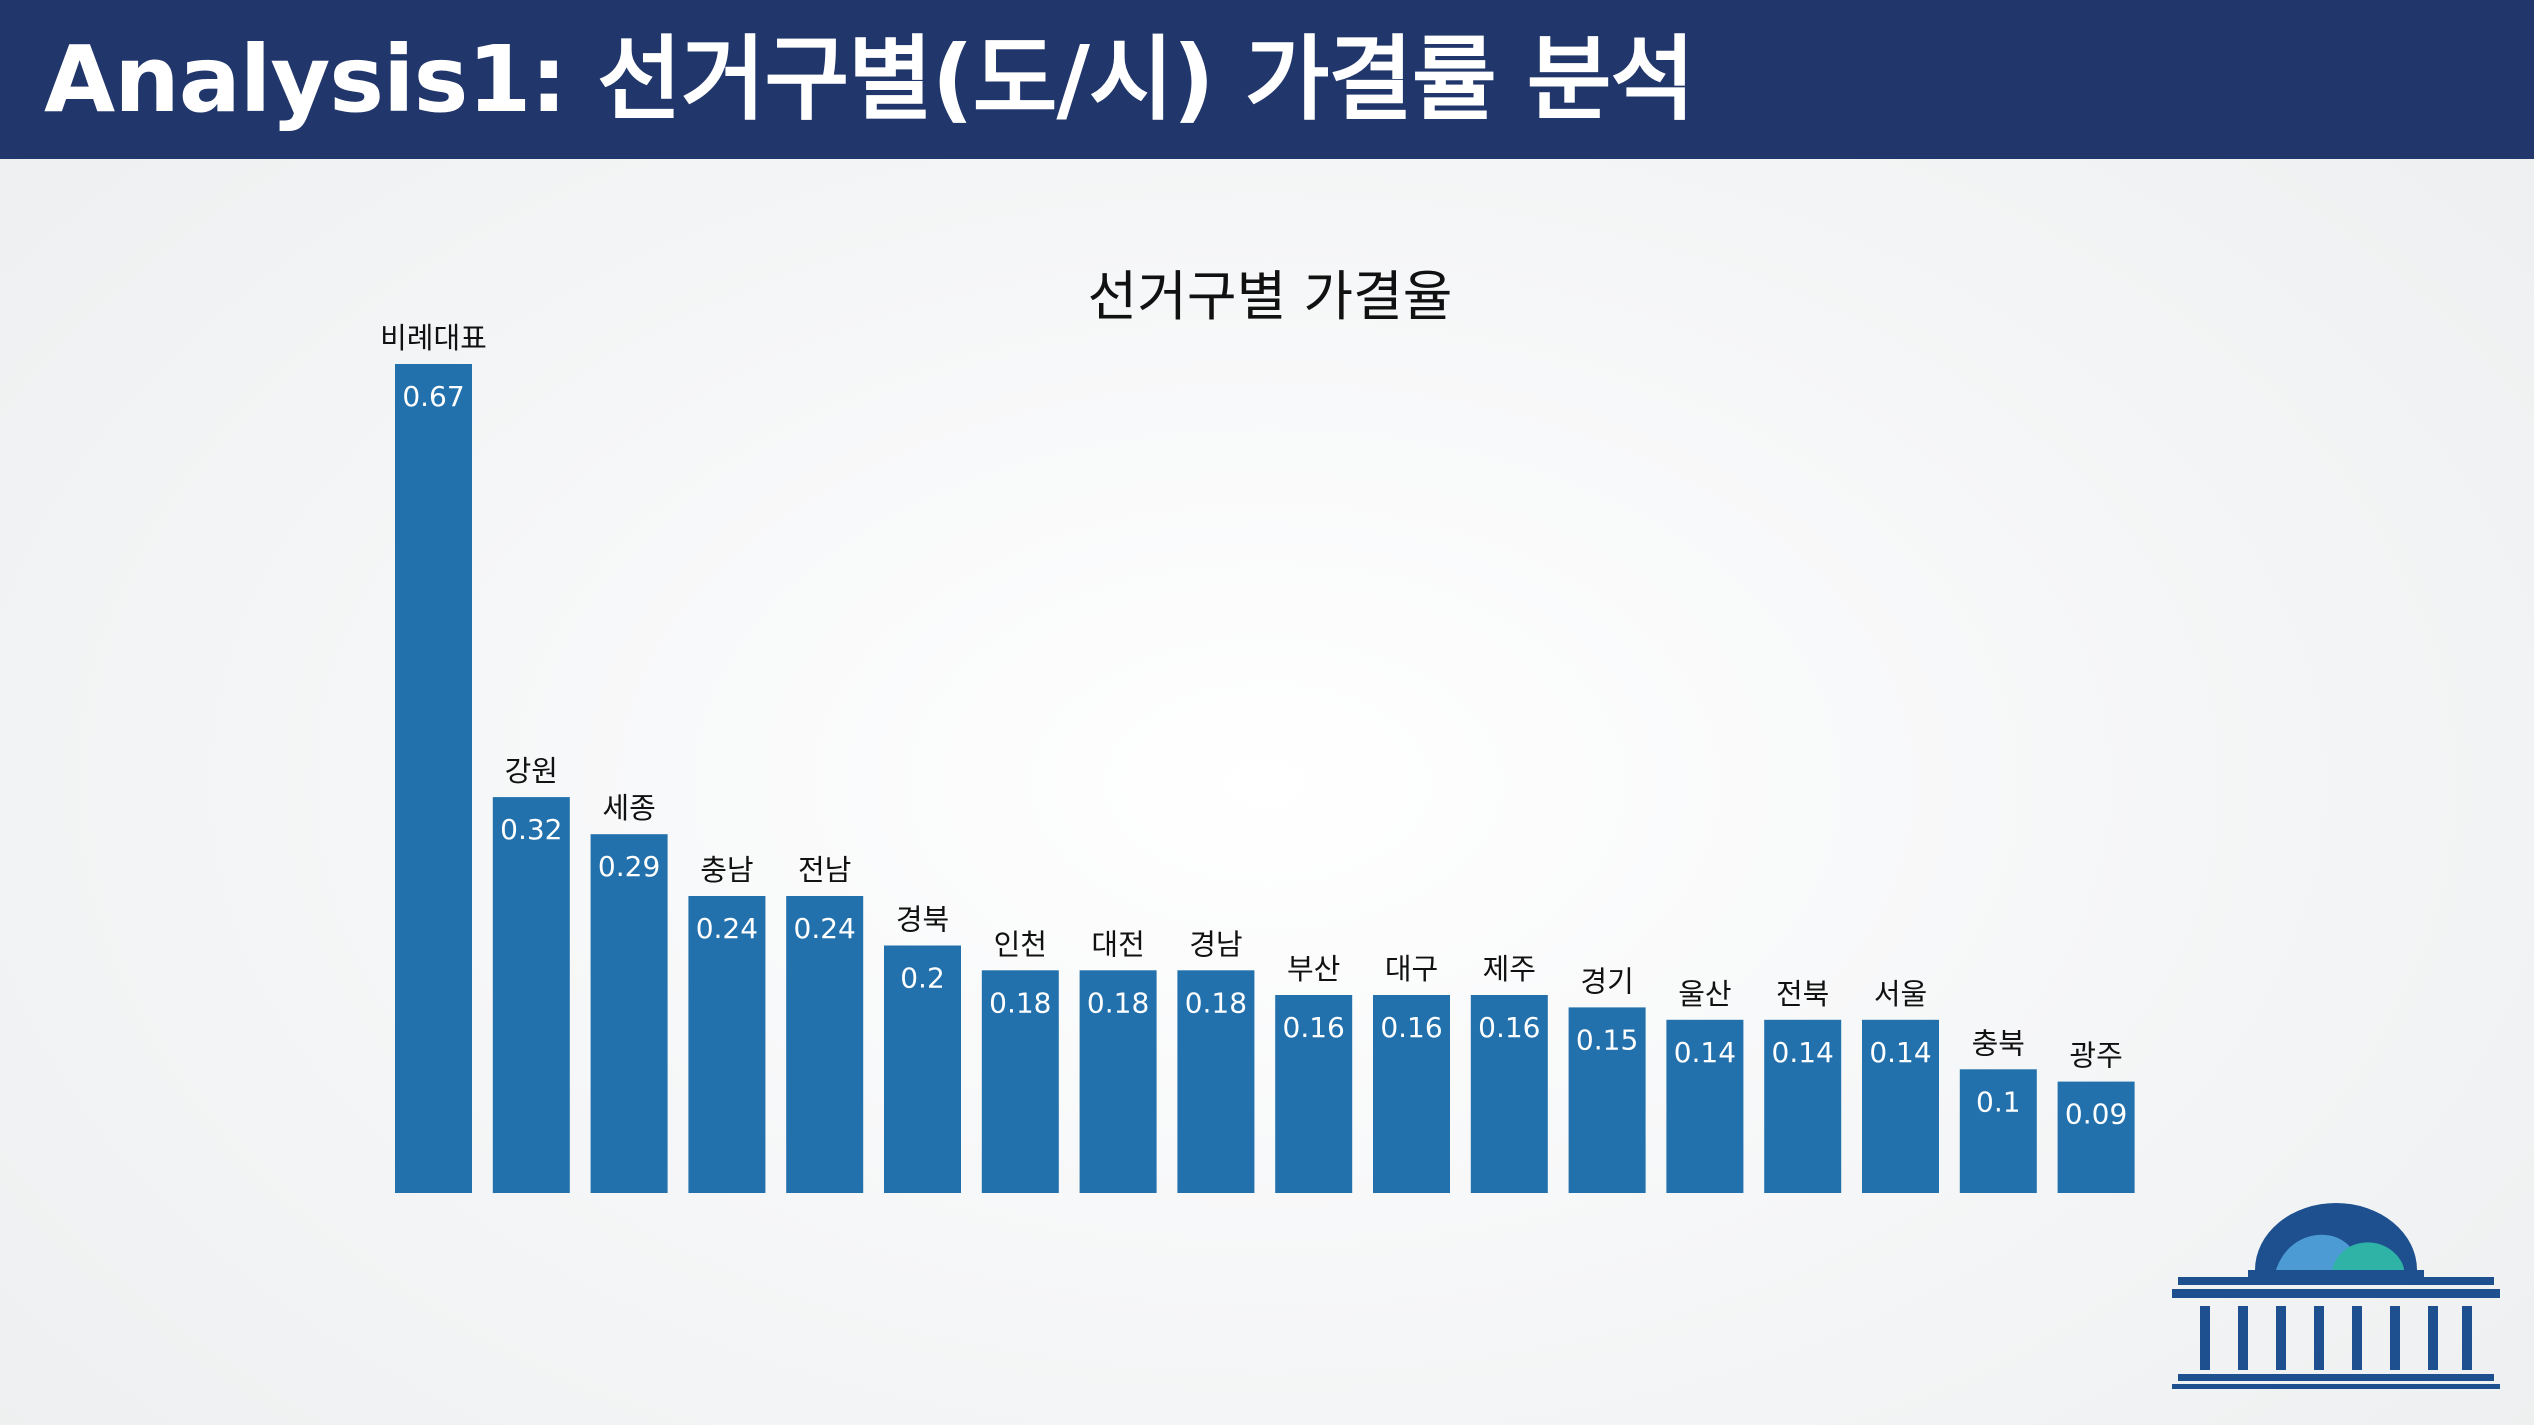  I want to click on category-label: 광주, so click(2095, 1056).